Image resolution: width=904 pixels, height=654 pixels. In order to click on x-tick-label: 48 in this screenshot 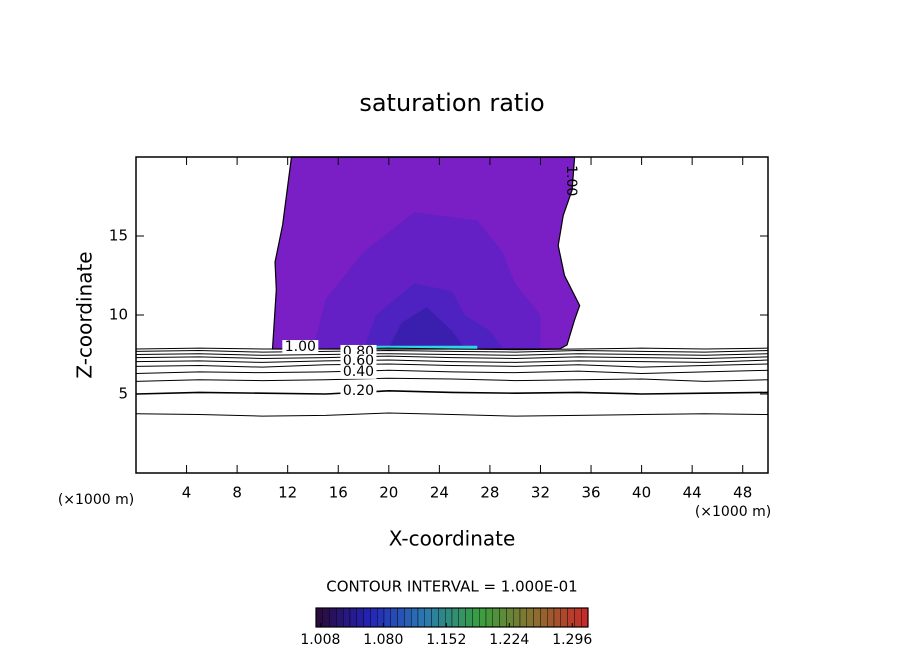, I will do `click(742, 493)`.